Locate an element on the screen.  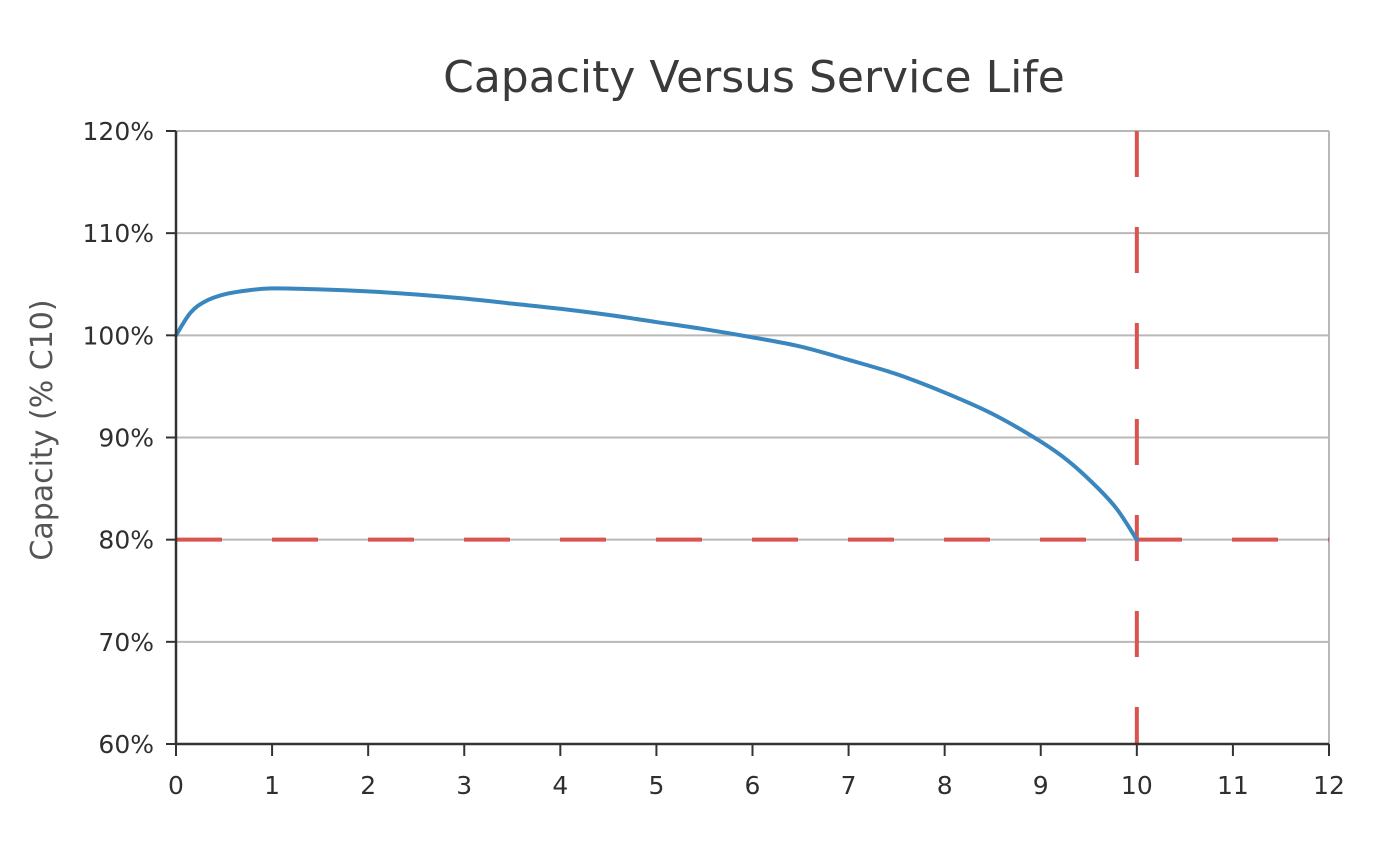
x-tick-label: 12 is located at coordinates (1329, 785).